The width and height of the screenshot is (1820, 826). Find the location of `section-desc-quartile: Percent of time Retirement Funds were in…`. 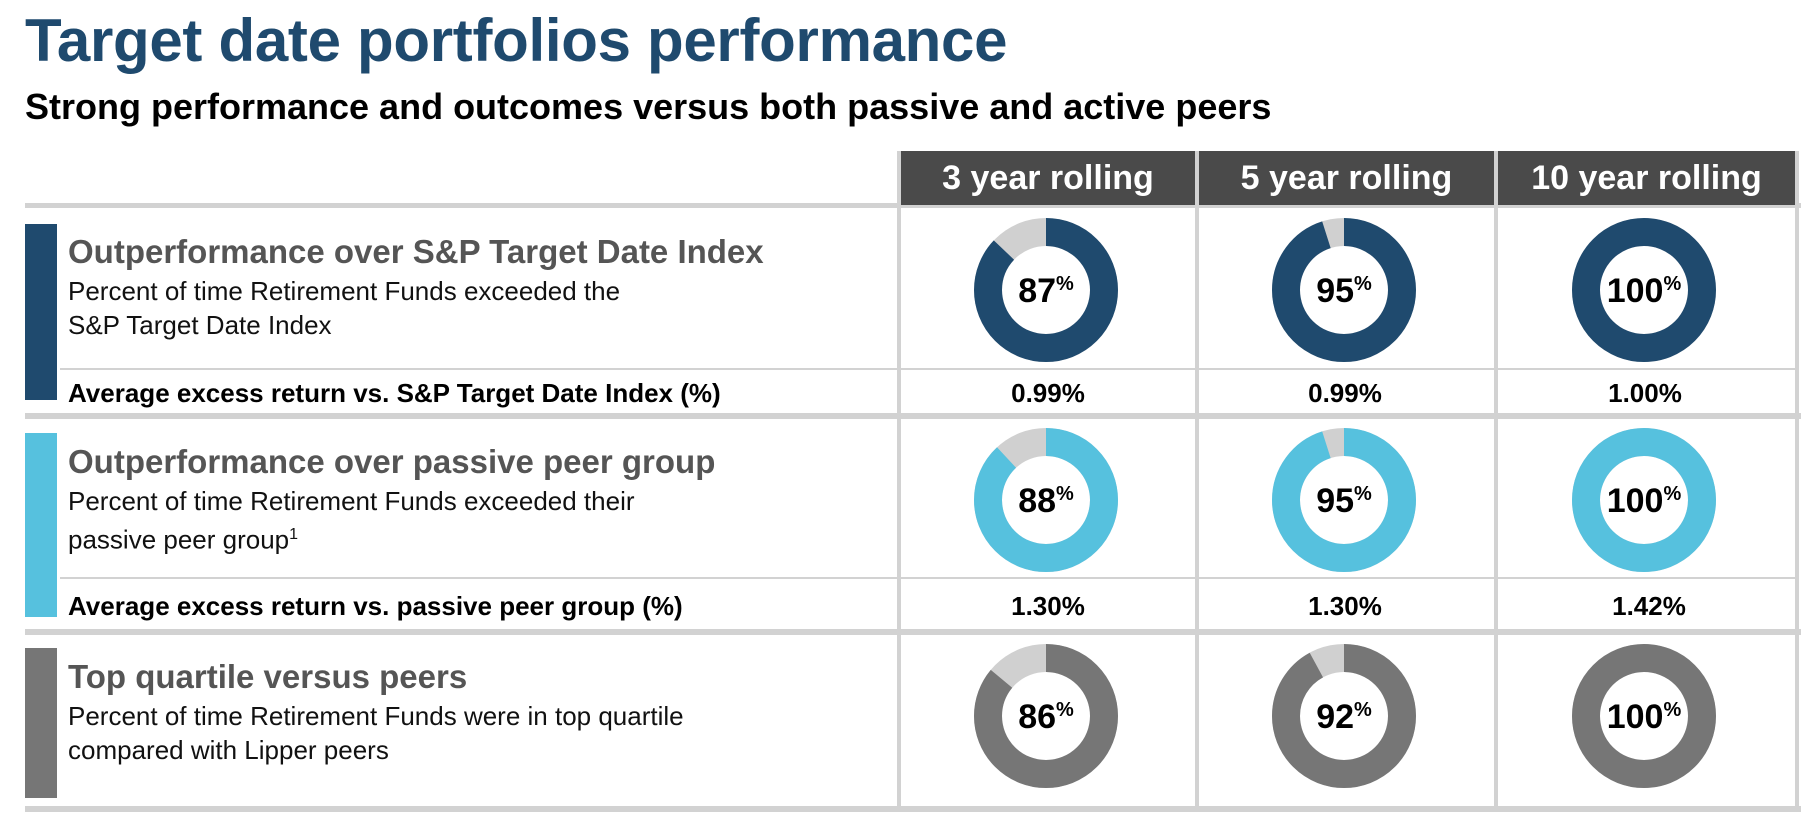

section-desc-quartile: Percent of time Retirement Funds were in… is located at coordinates (398, 733).